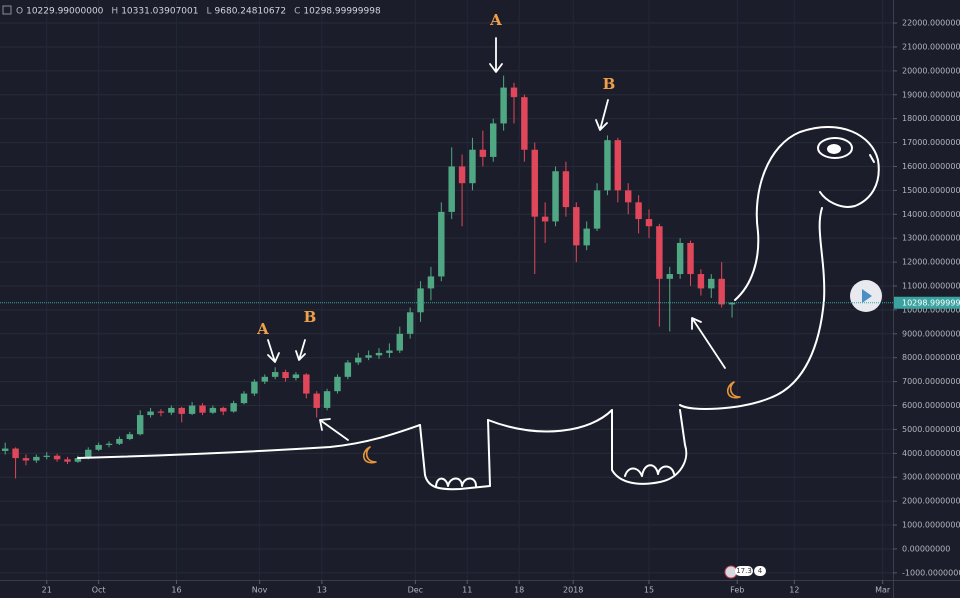 The width and height of the screenshot is (960, 598). Describe the element at coordinates (573, 590) in the screenshot. I see `x-tick-label: 2018` at that location.